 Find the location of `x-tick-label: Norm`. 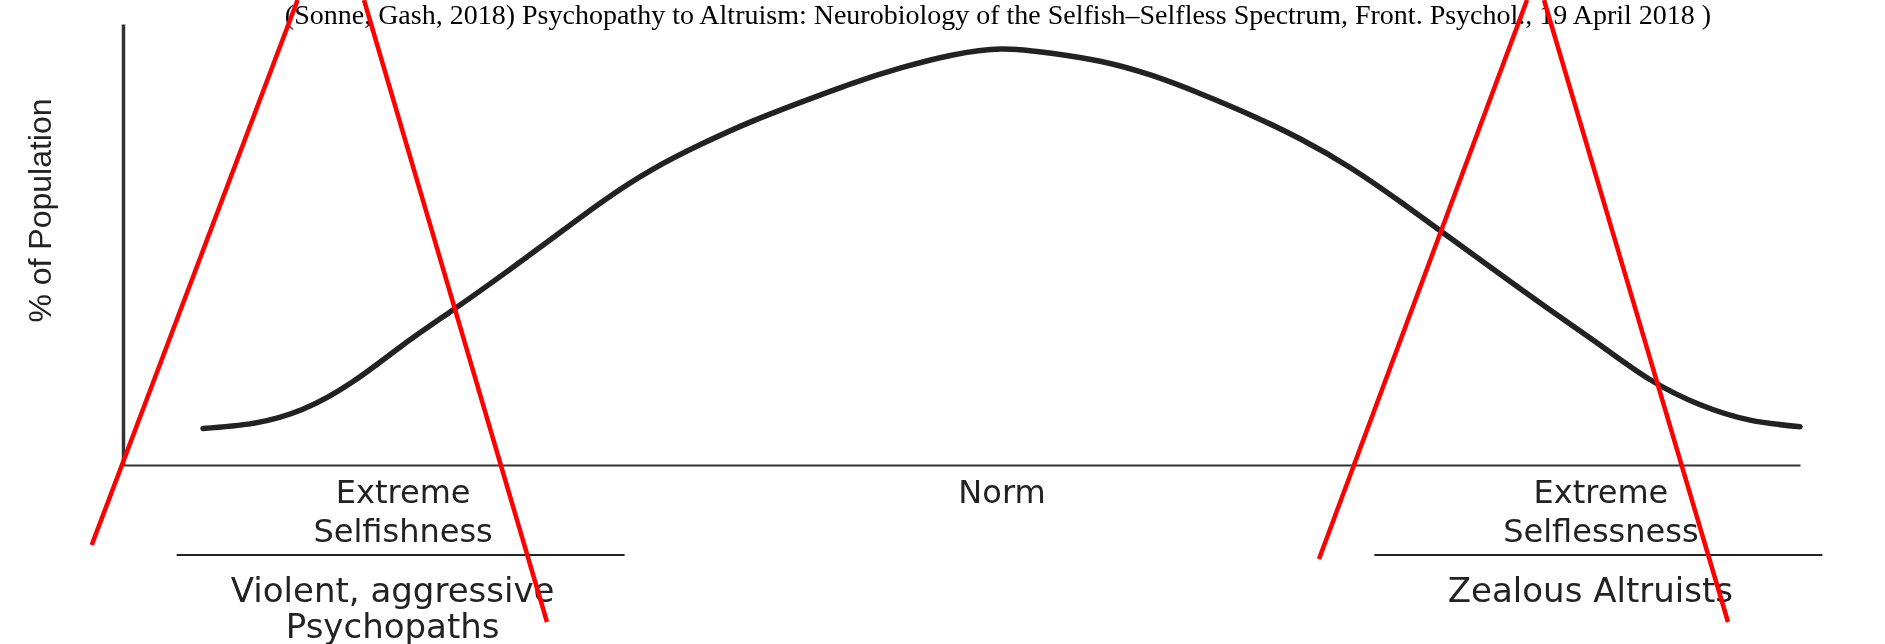

x-tick-label: Norm is located at coordinates (1002, 491).